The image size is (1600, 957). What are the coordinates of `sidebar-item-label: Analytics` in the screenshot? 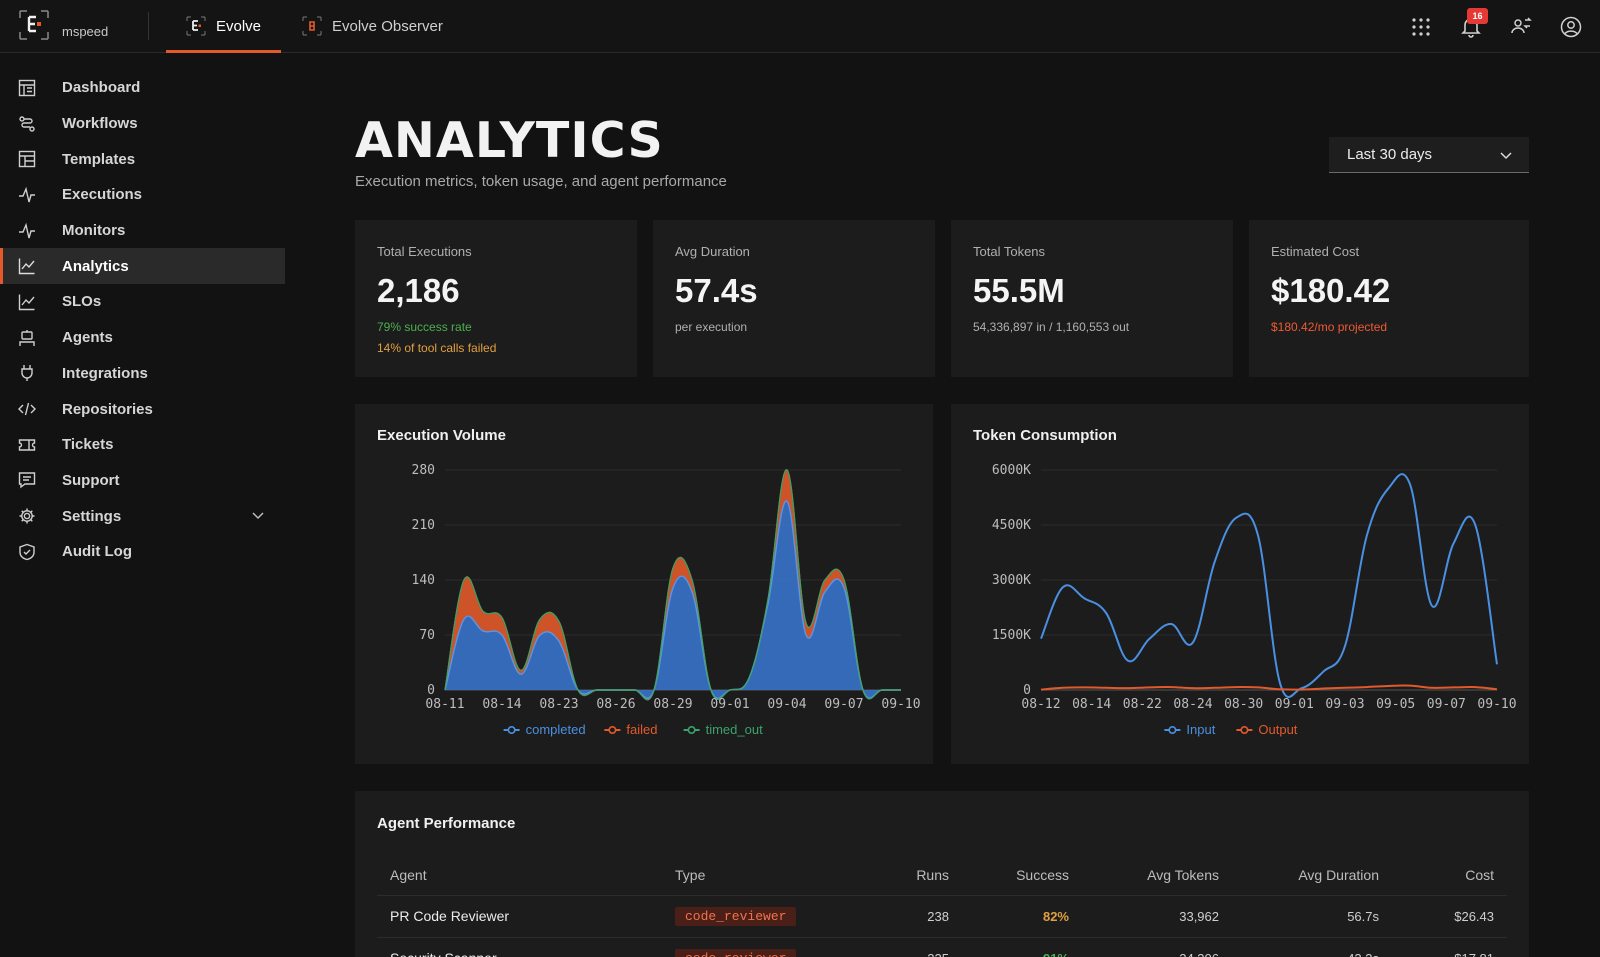 It's located at (95, 266).